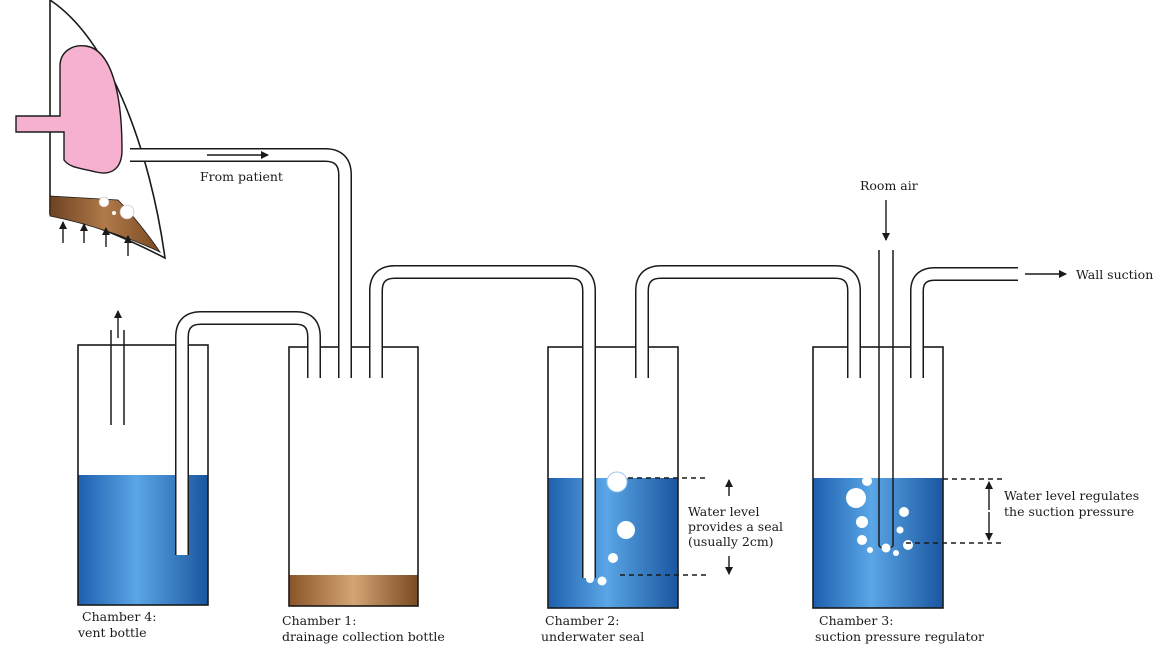 This screenshot has width=1160, height=655. Describe the element at coordinates (119, 616) in the screenshot. I see `chamber-4-title: Chamber 4:` at that location.